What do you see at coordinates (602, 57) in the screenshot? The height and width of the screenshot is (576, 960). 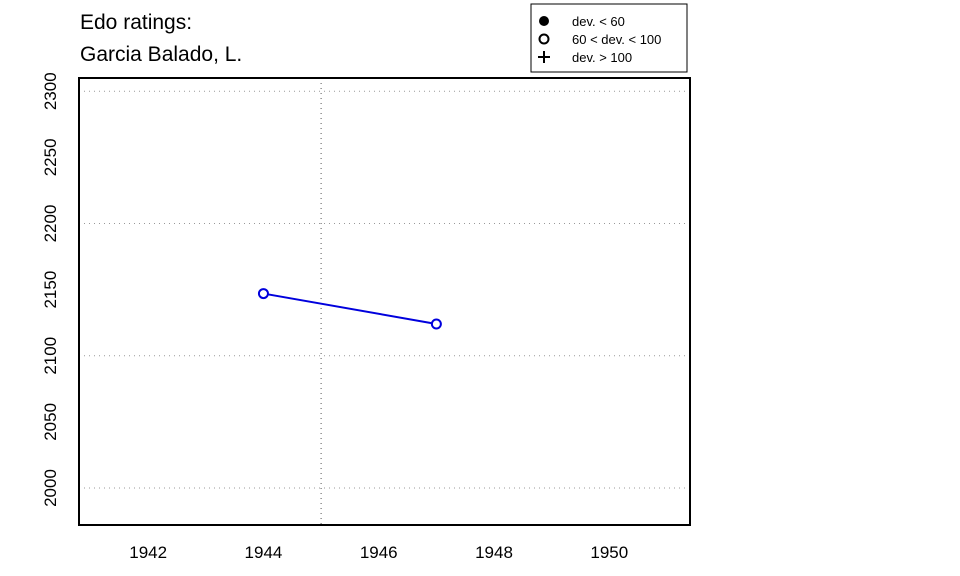 I see `legend-label: dev. > 100` at bounding box center [602, 57].